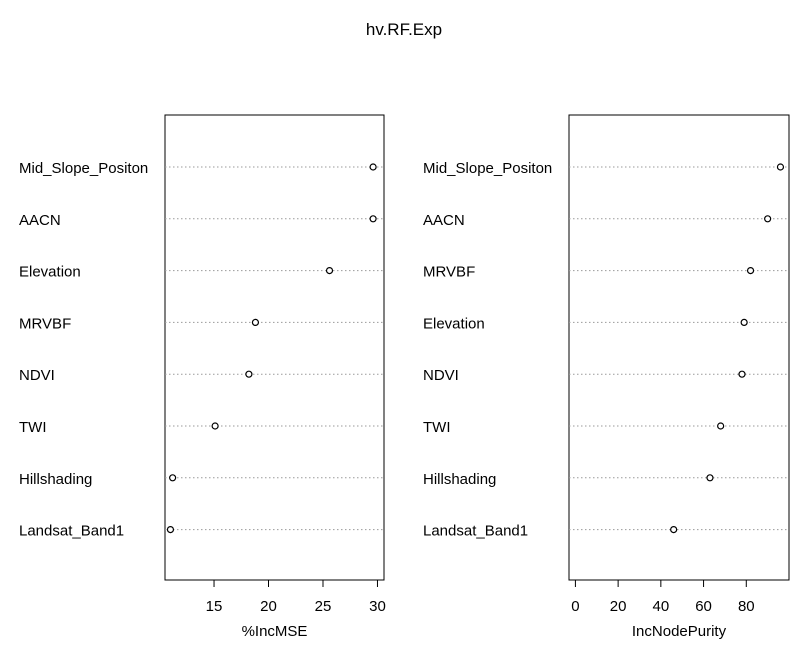  Describe the element at coordinates (214, 606) in the screenshot. I see `x-tick-label: 15` at that location.